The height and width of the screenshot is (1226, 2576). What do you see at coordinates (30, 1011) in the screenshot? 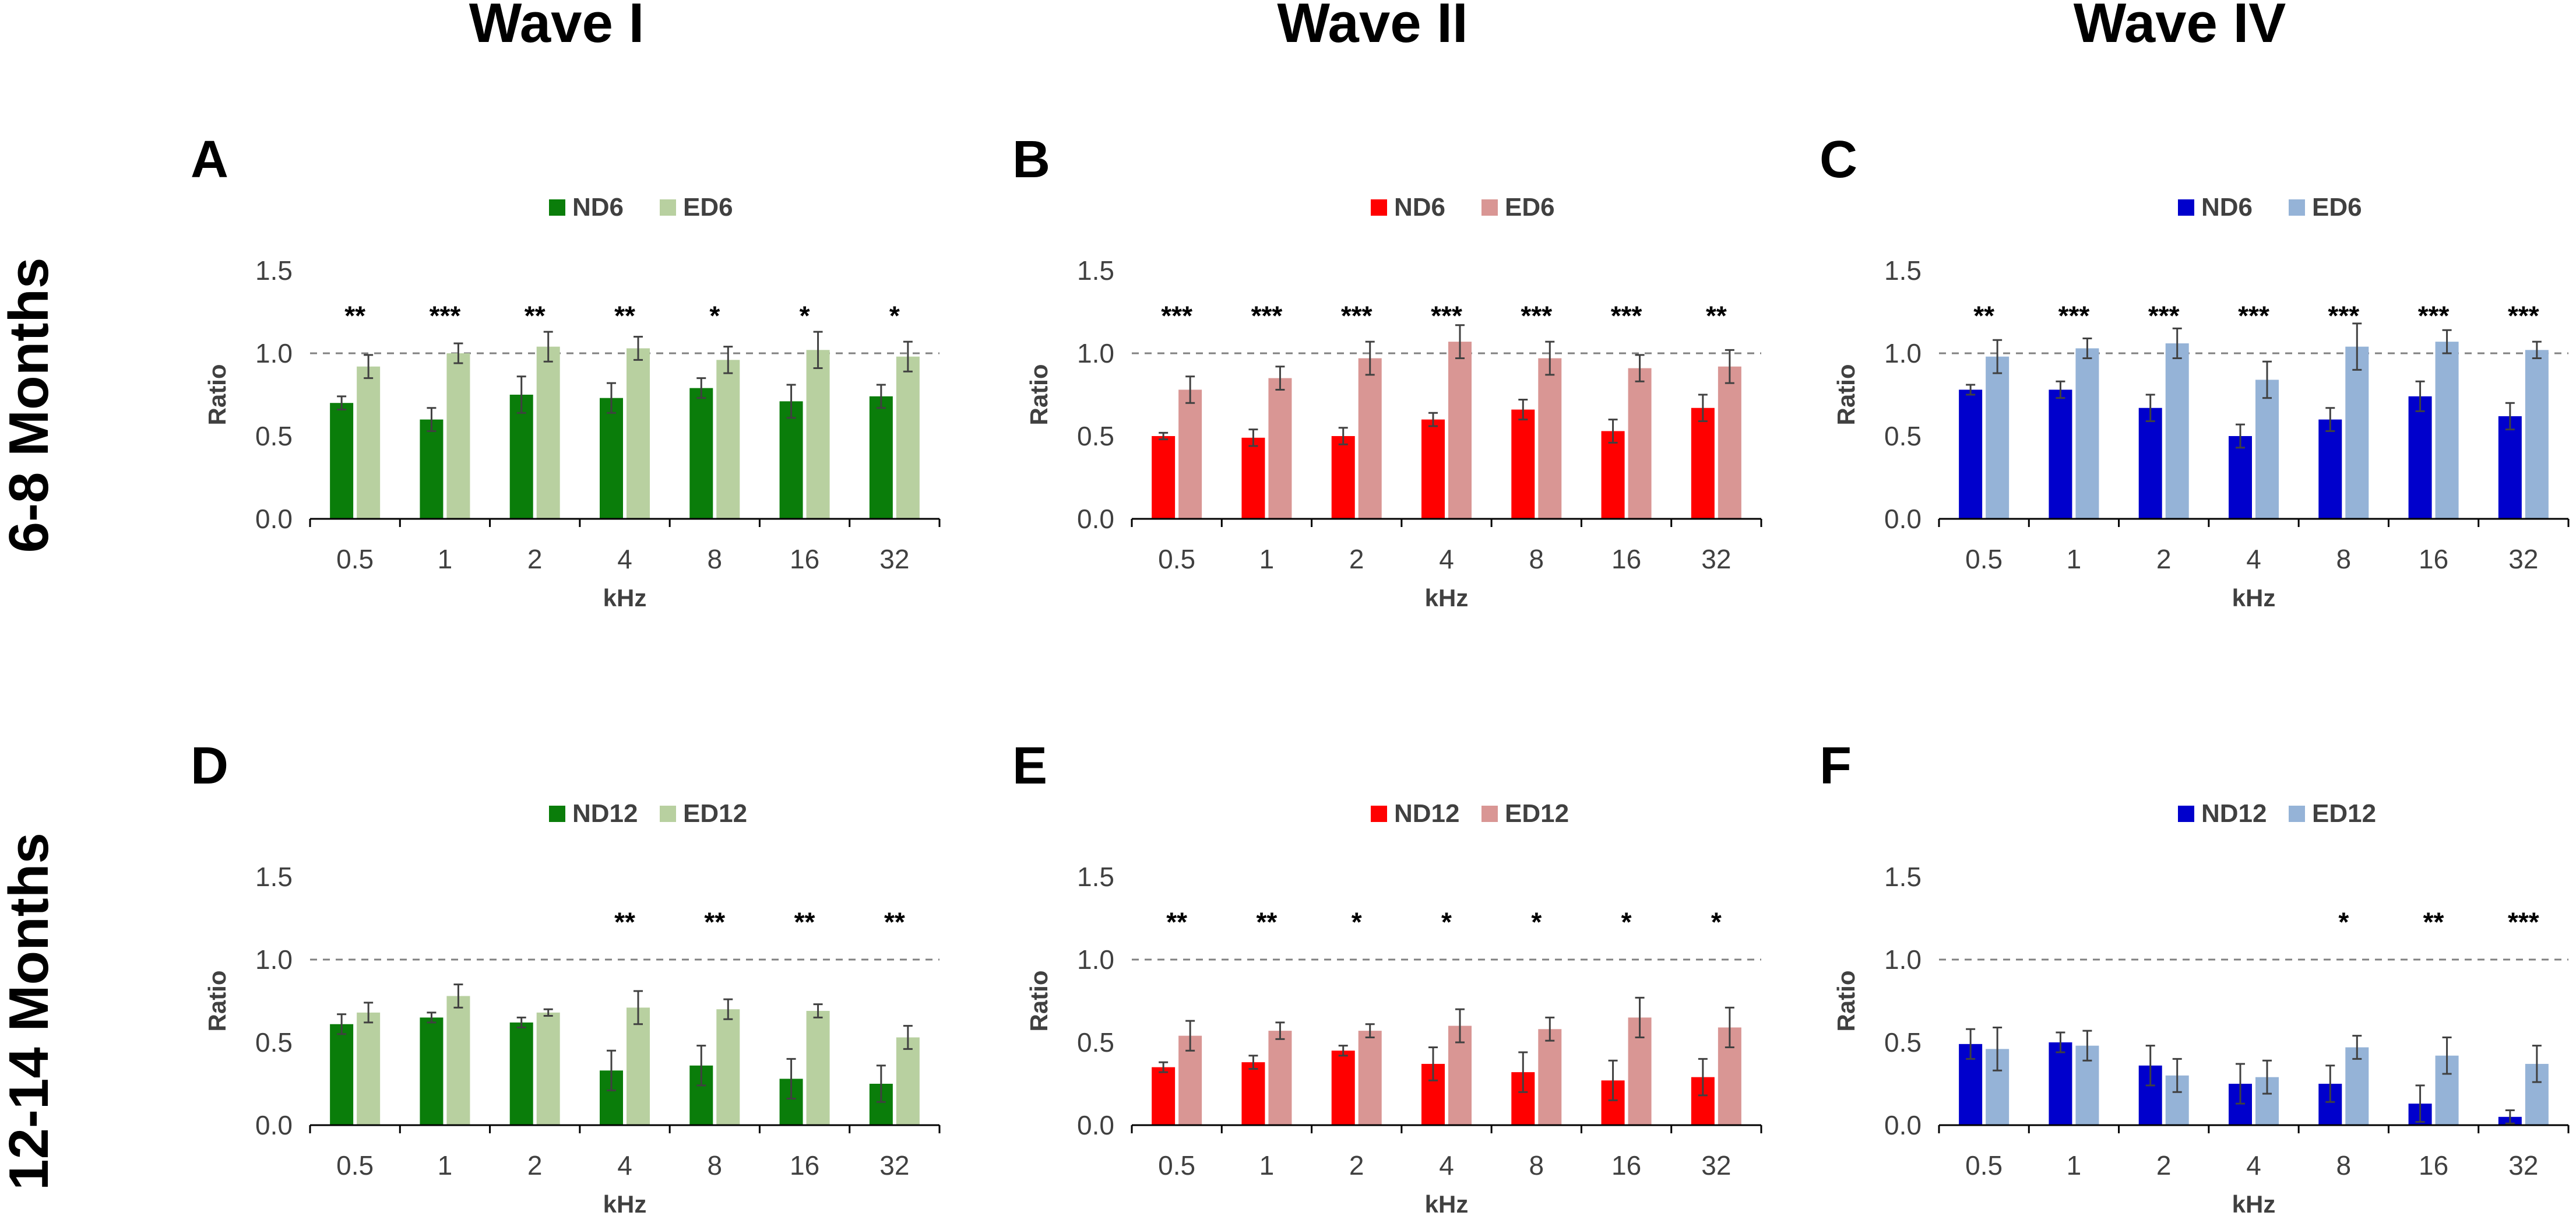
I see `row-title-12-14-months: 12-14 Months` at bounding box center [30, 1011].